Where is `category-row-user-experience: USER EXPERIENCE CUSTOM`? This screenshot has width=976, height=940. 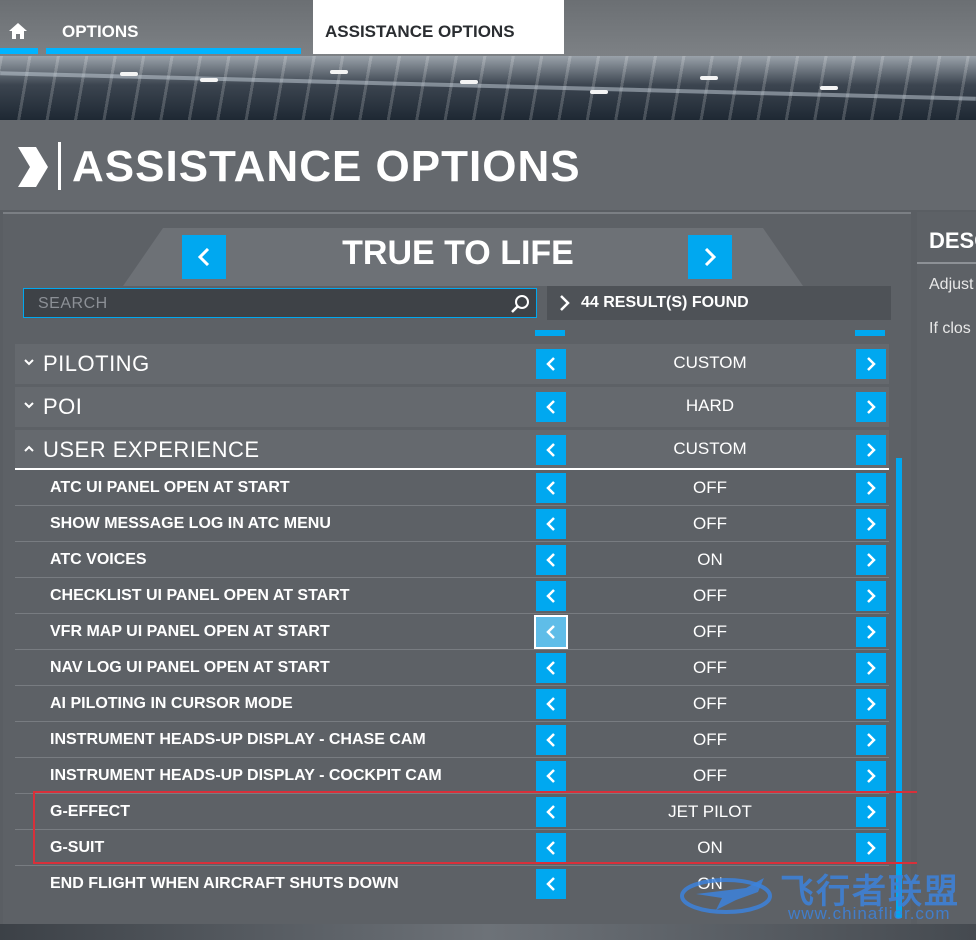
category-row-user-experience: USER EXPERIENCE CUSTOM is located at coordinates (452, 450).